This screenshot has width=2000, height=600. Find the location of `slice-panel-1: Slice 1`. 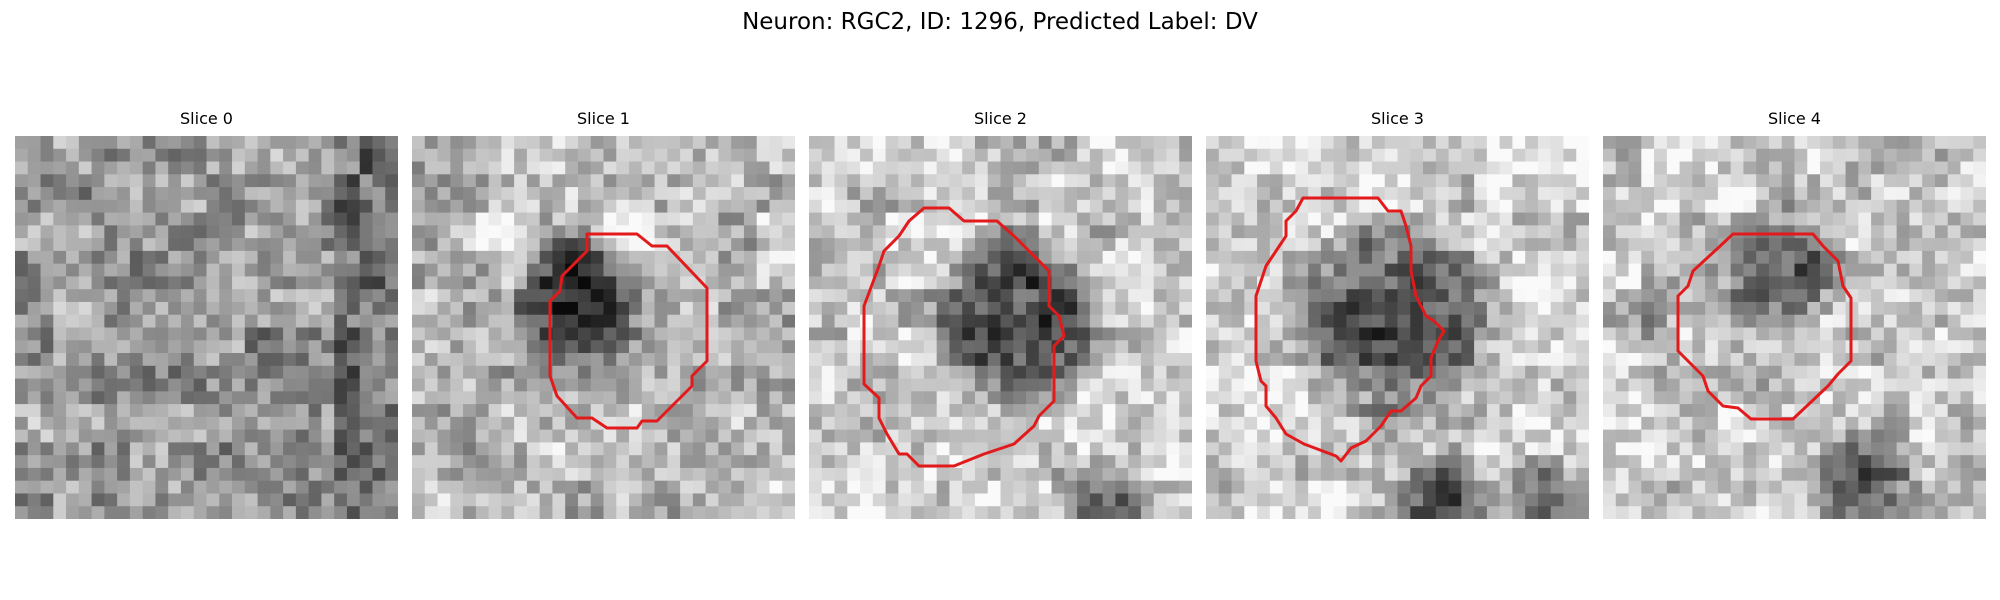

slice-panel-1: Slice 1 is located at coordinates (603, 313).